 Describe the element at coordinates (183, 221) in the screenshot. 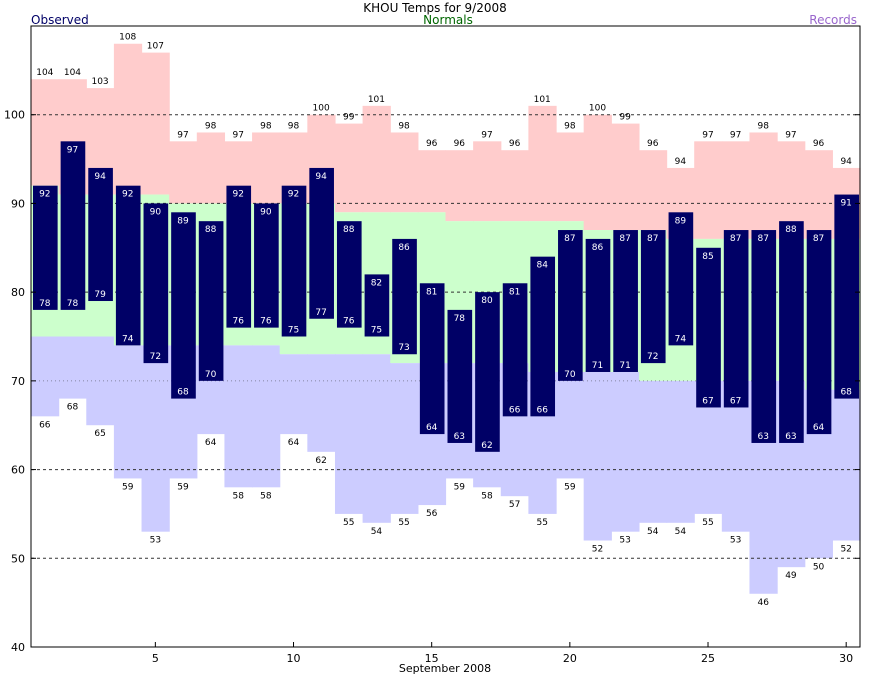

I see `observed-high-label: 89` at that location.